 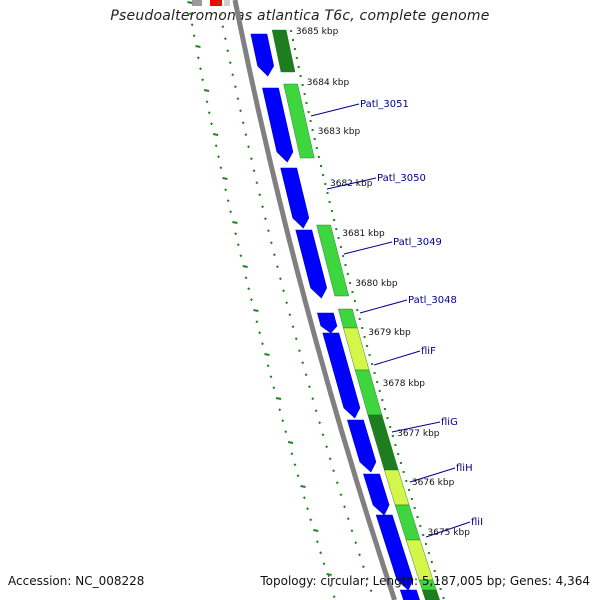 I want to click on tick-label: 3679 kbp, so click(x=389, y=333).